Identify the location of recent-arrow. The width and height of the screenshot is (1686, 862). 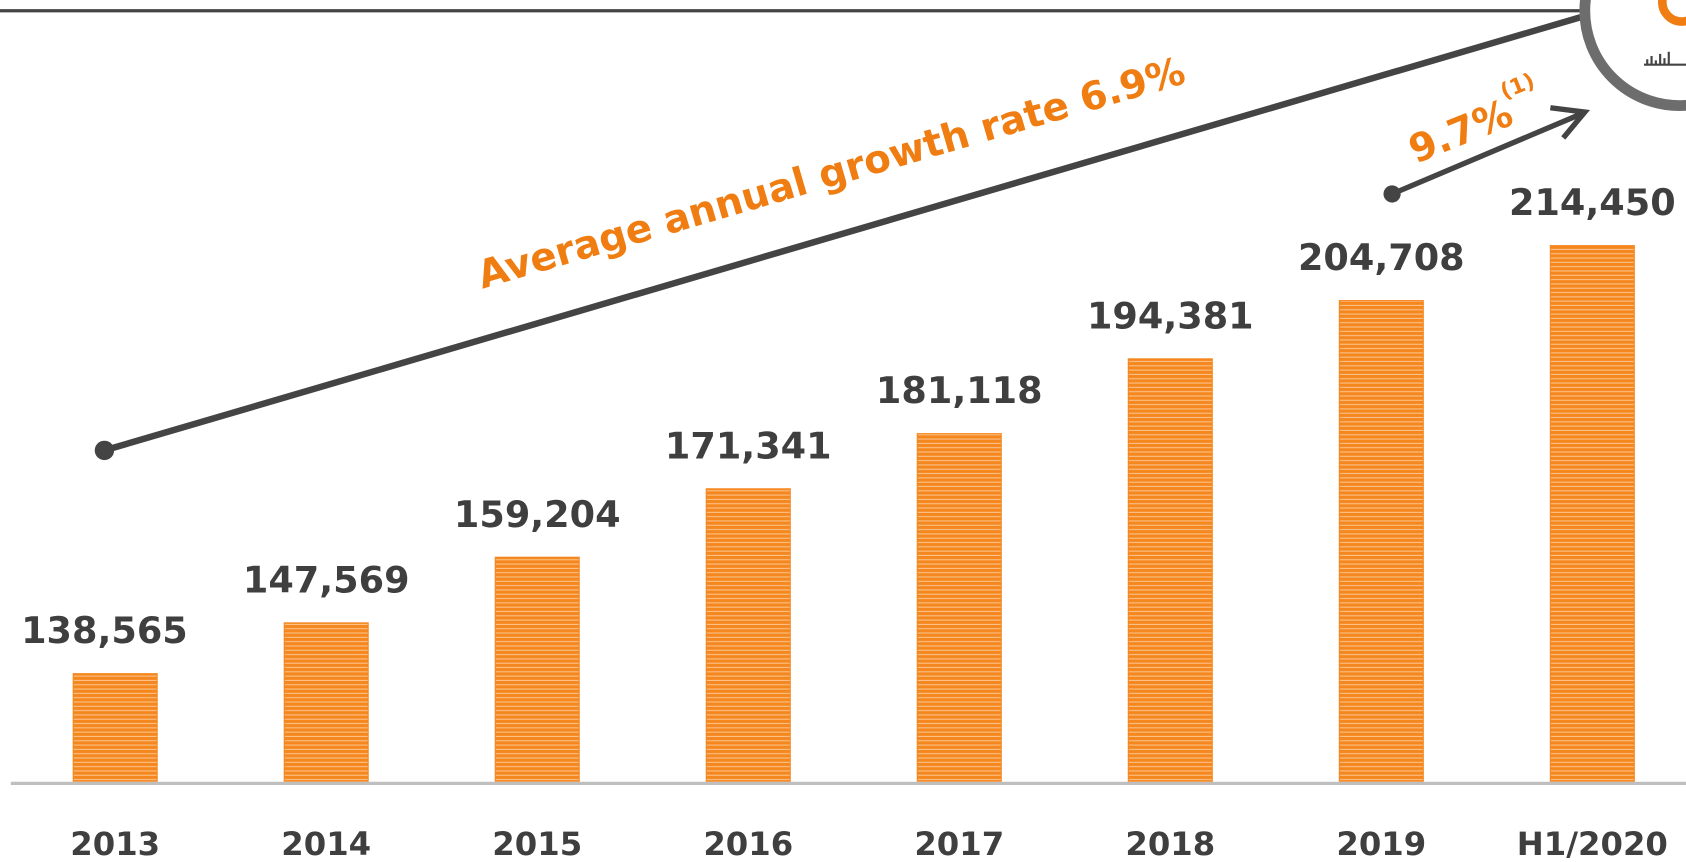
(1487, 154).